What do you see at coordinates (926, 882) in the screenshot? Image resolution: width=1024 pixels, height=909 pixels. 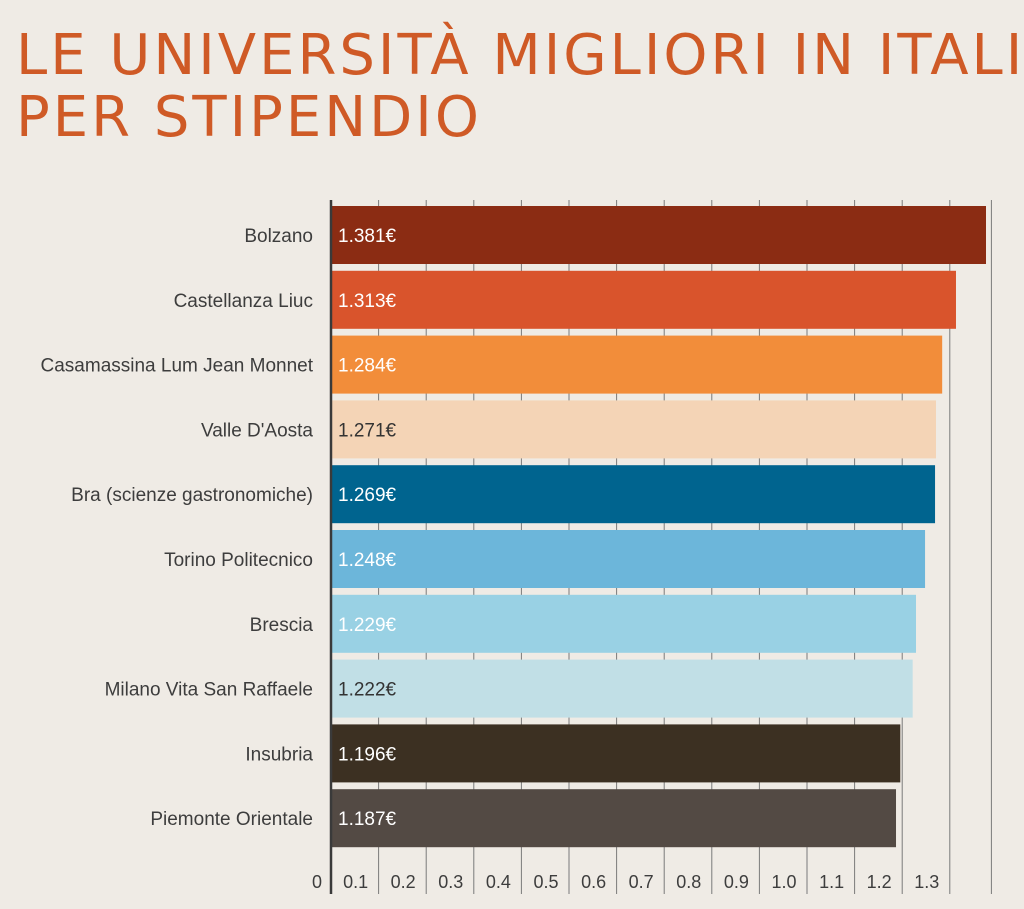 I see `x-tick-label: 1.3` at bounding box center [926, 882].